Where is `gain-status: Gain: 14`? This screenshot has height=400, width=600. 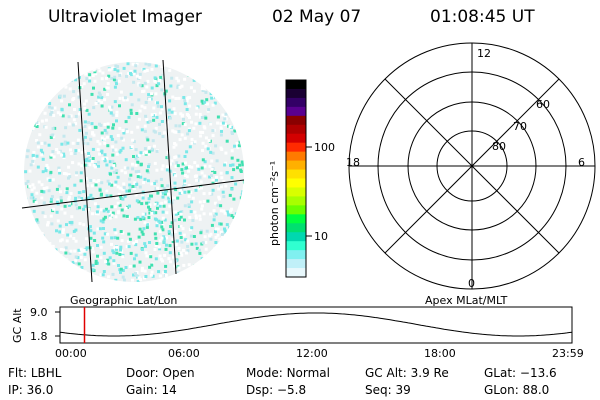 gain-status: Gain: 14 is located at coordinates (151, 390).